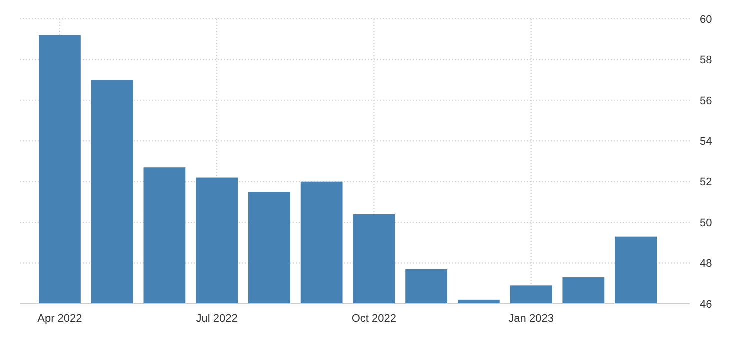 This screenshot has width=730, height=350. Describe the element at coordinates (706, 182) in the screenshot. I see `y-tick-label: 52` at that location.